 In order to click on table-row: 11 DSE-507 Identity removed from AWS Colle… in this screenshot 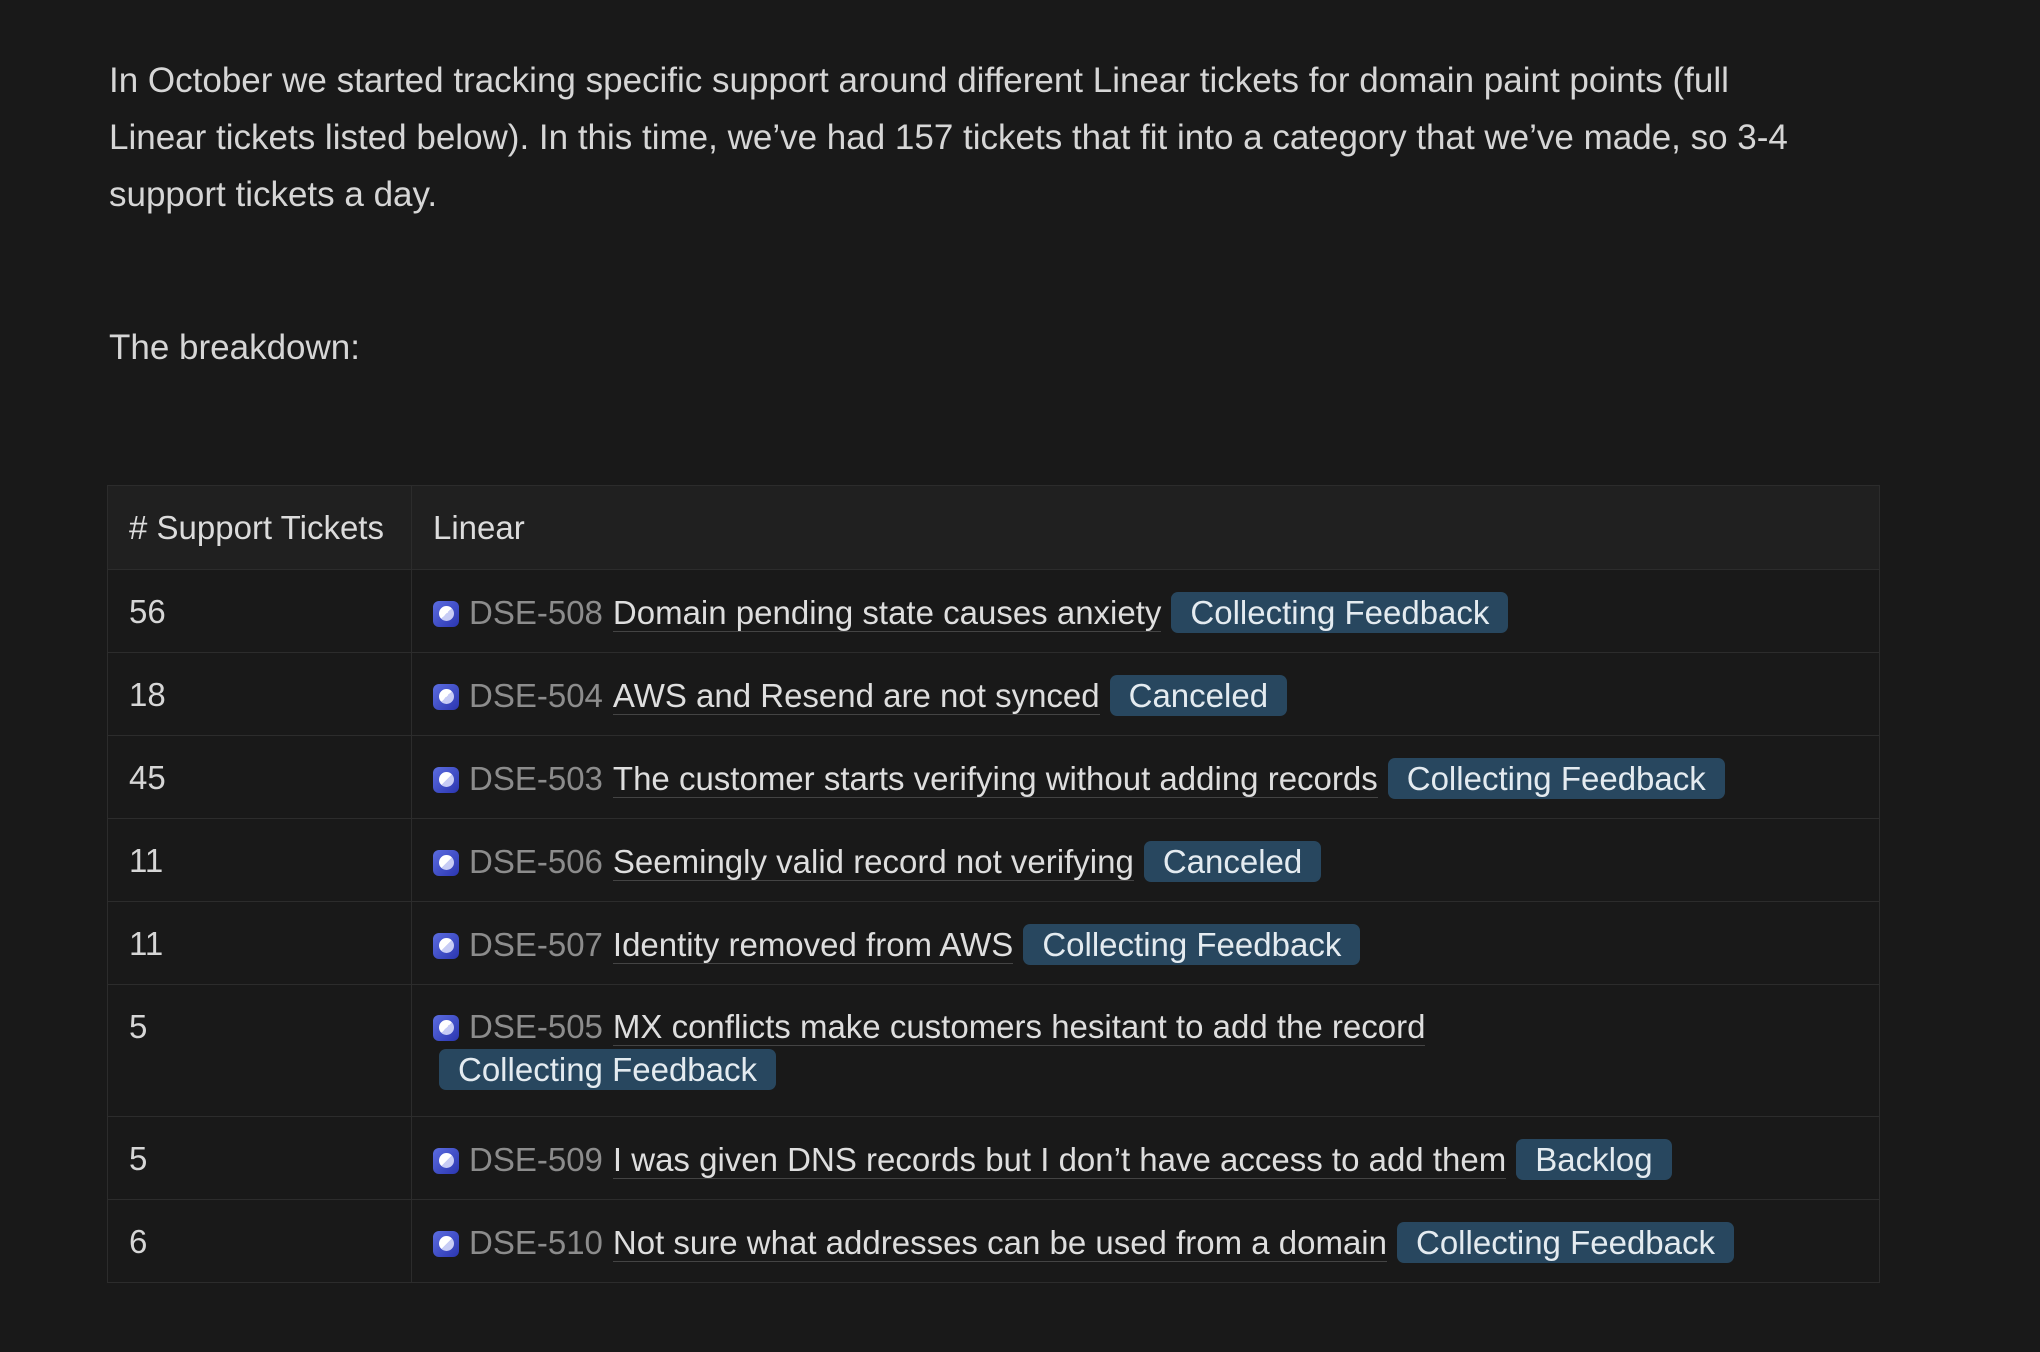, I will do `click(993, 943)`.